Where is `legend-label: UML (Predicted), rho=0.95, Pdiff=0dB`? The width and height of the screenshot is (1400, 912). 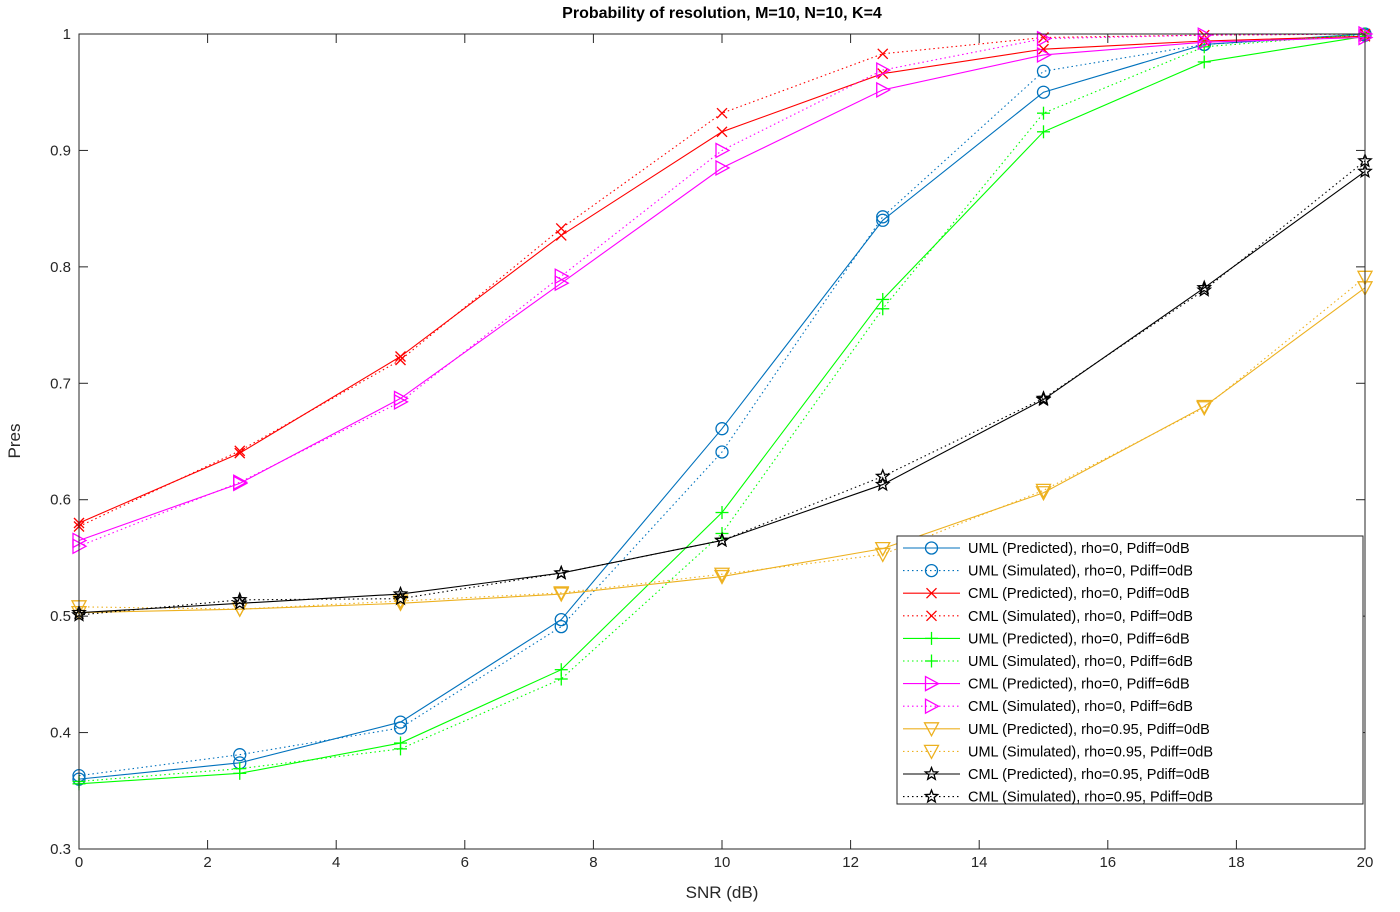 legend-label: UML (Predicted), rho=0.95, Pdiff=0dB is located at coordinates (1089, 730).